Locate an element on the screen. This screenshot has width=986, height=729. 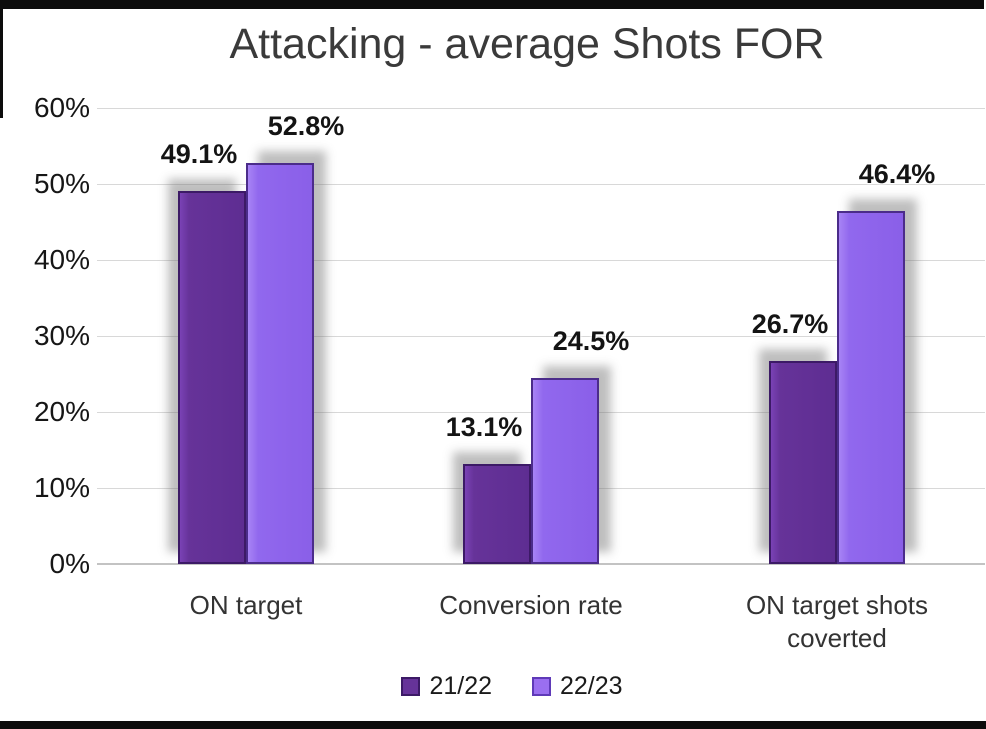
bar-22-23-on-target is located at coordinates (280, 363).